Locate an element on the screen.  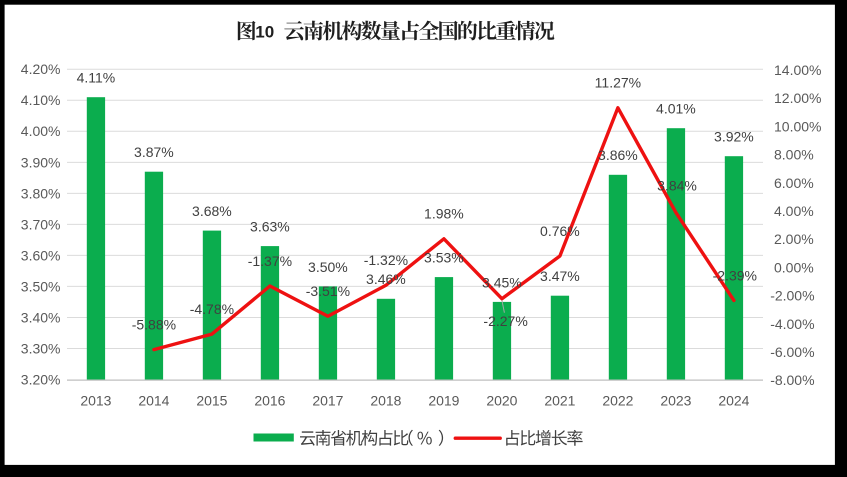
svg-text: 0.76% is located at coordinates (560, 231).